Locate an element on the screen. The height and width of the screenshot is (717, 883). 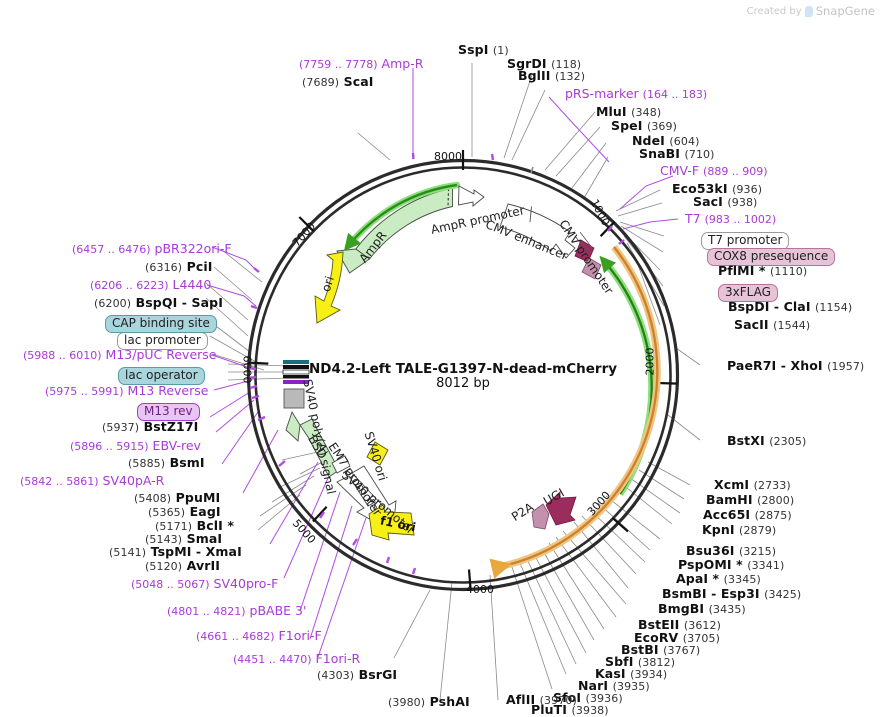
watermark-brand: SnapGene is located at coordinates (845, 11).